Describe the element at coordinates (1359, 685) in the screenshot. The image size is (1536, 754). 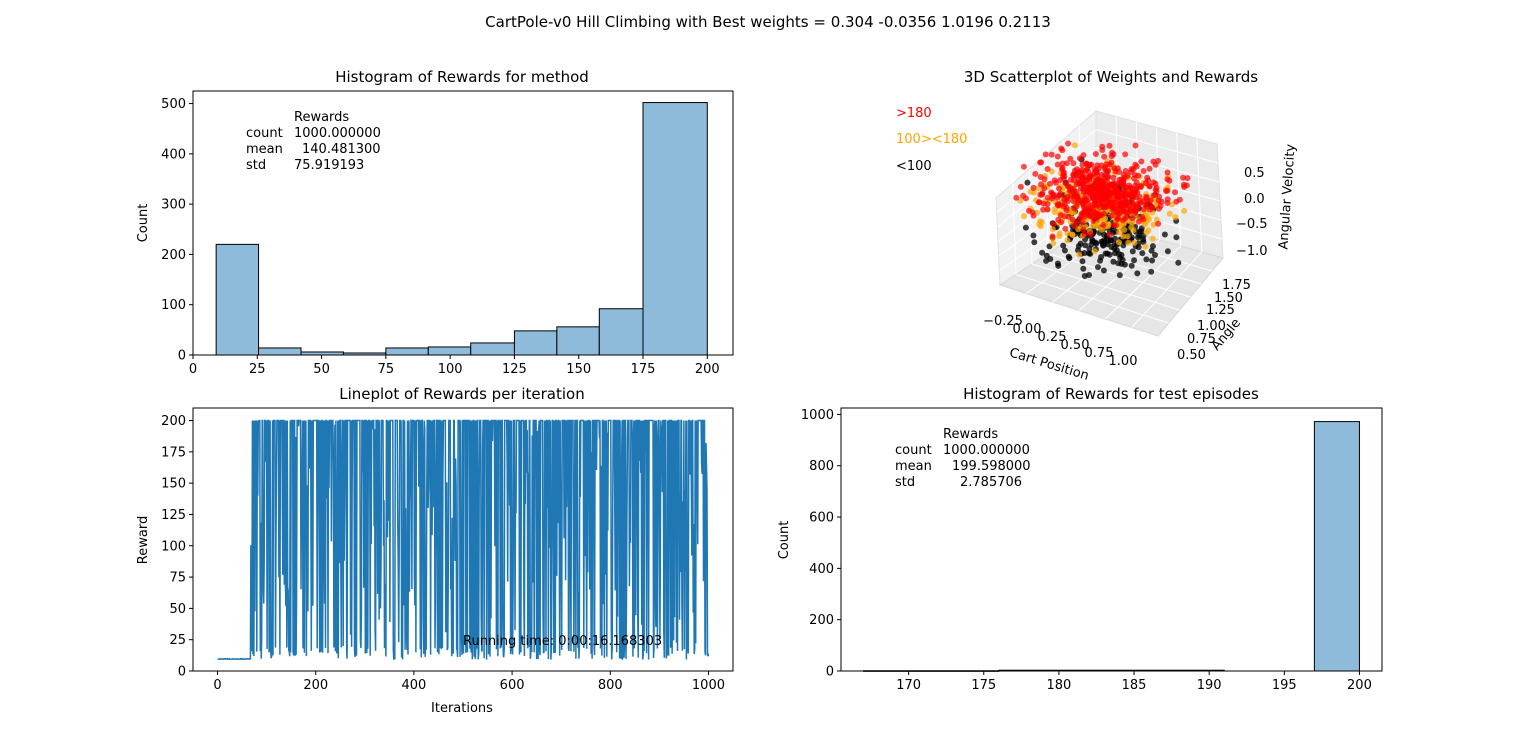
I see `hist-test-xtick-label-6: 200` at that location.